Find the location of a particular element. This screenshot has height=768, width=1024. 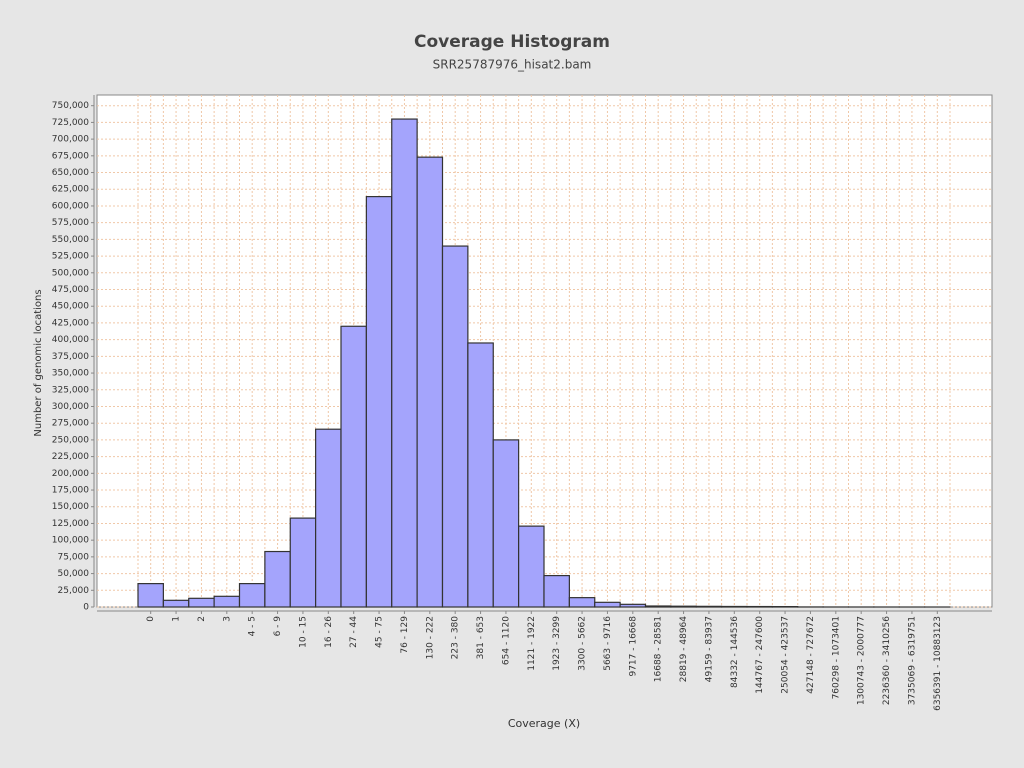

y-tick-label: 0 is located at coordinates (86, 608).